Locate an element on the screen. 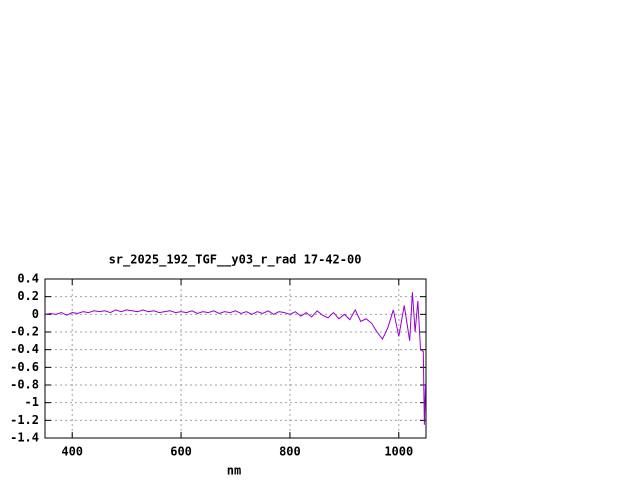  y-tick-label: -0.2 is located at coordinates (24, 332).